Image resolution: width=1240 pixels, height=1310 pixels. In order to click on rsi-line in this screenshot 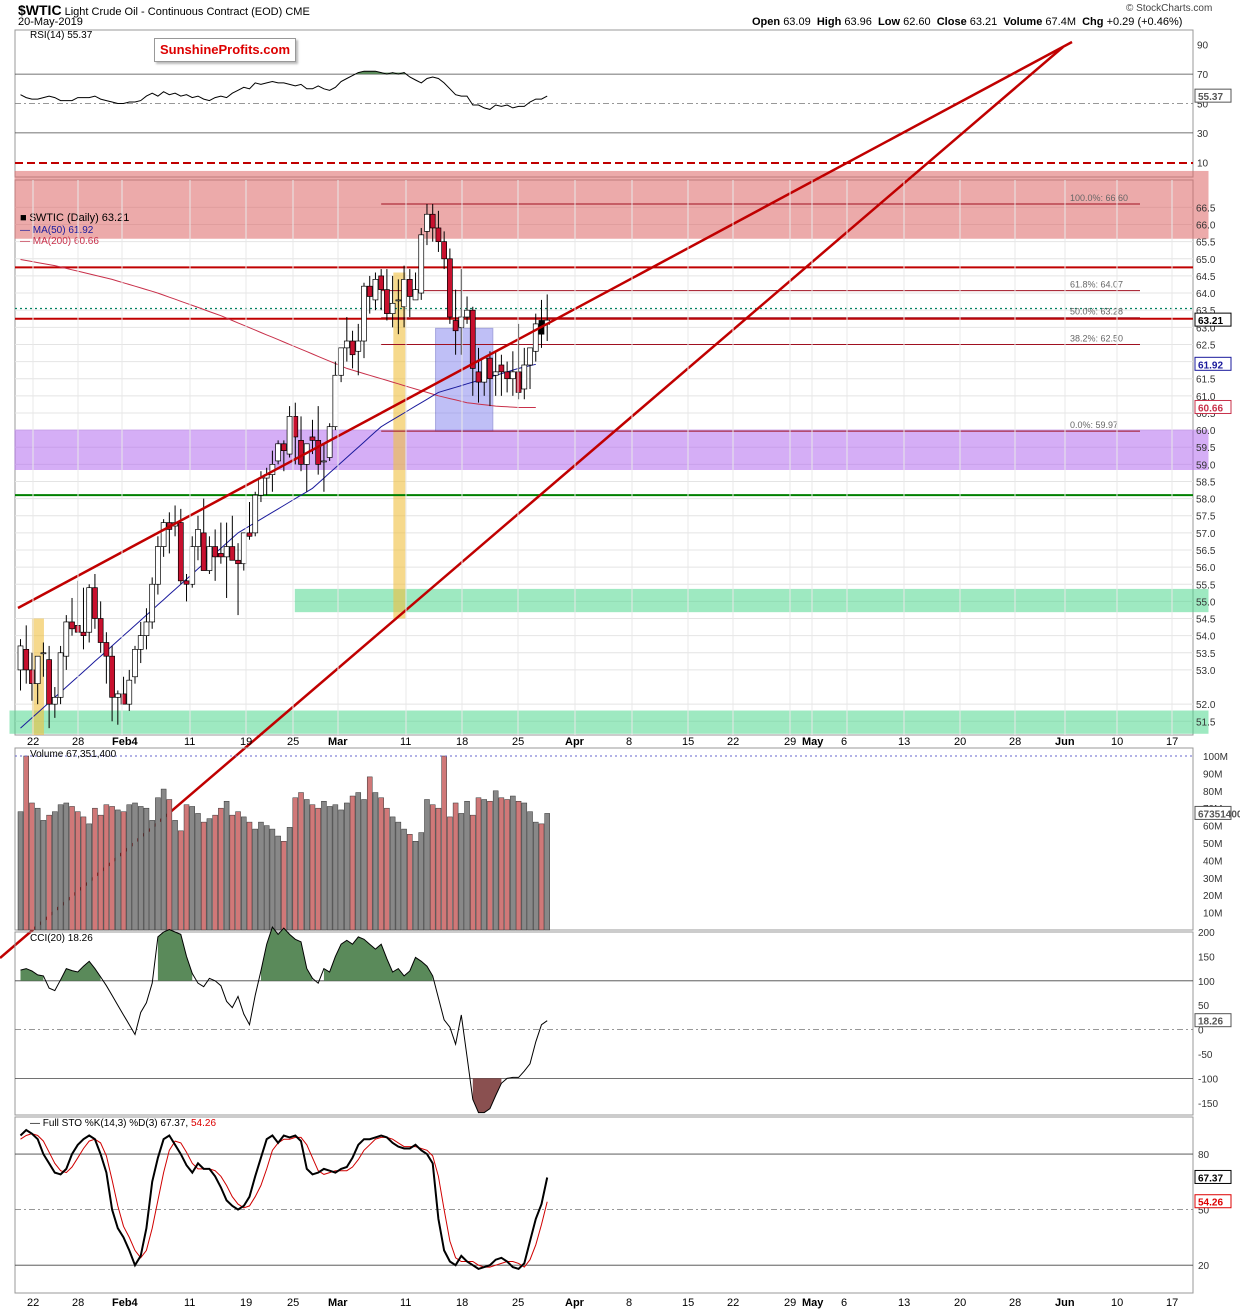, I will do `click(284, 90)`.